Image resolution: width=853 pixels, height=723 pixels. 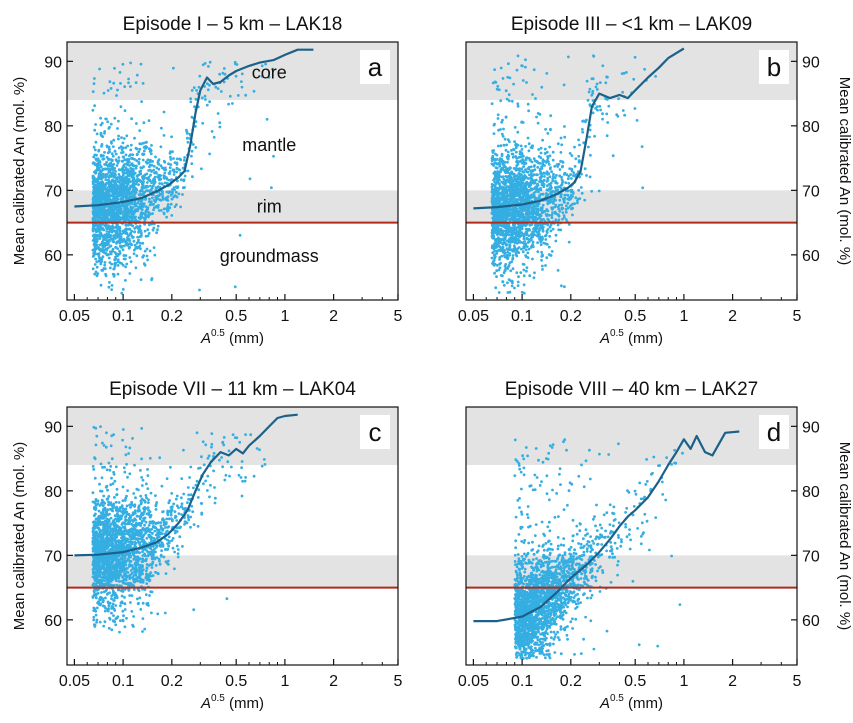 What do you see at coordinates (811, 127) in the screenshot?
I see `y-tick-label: 80` at bounding box center [811, 127].